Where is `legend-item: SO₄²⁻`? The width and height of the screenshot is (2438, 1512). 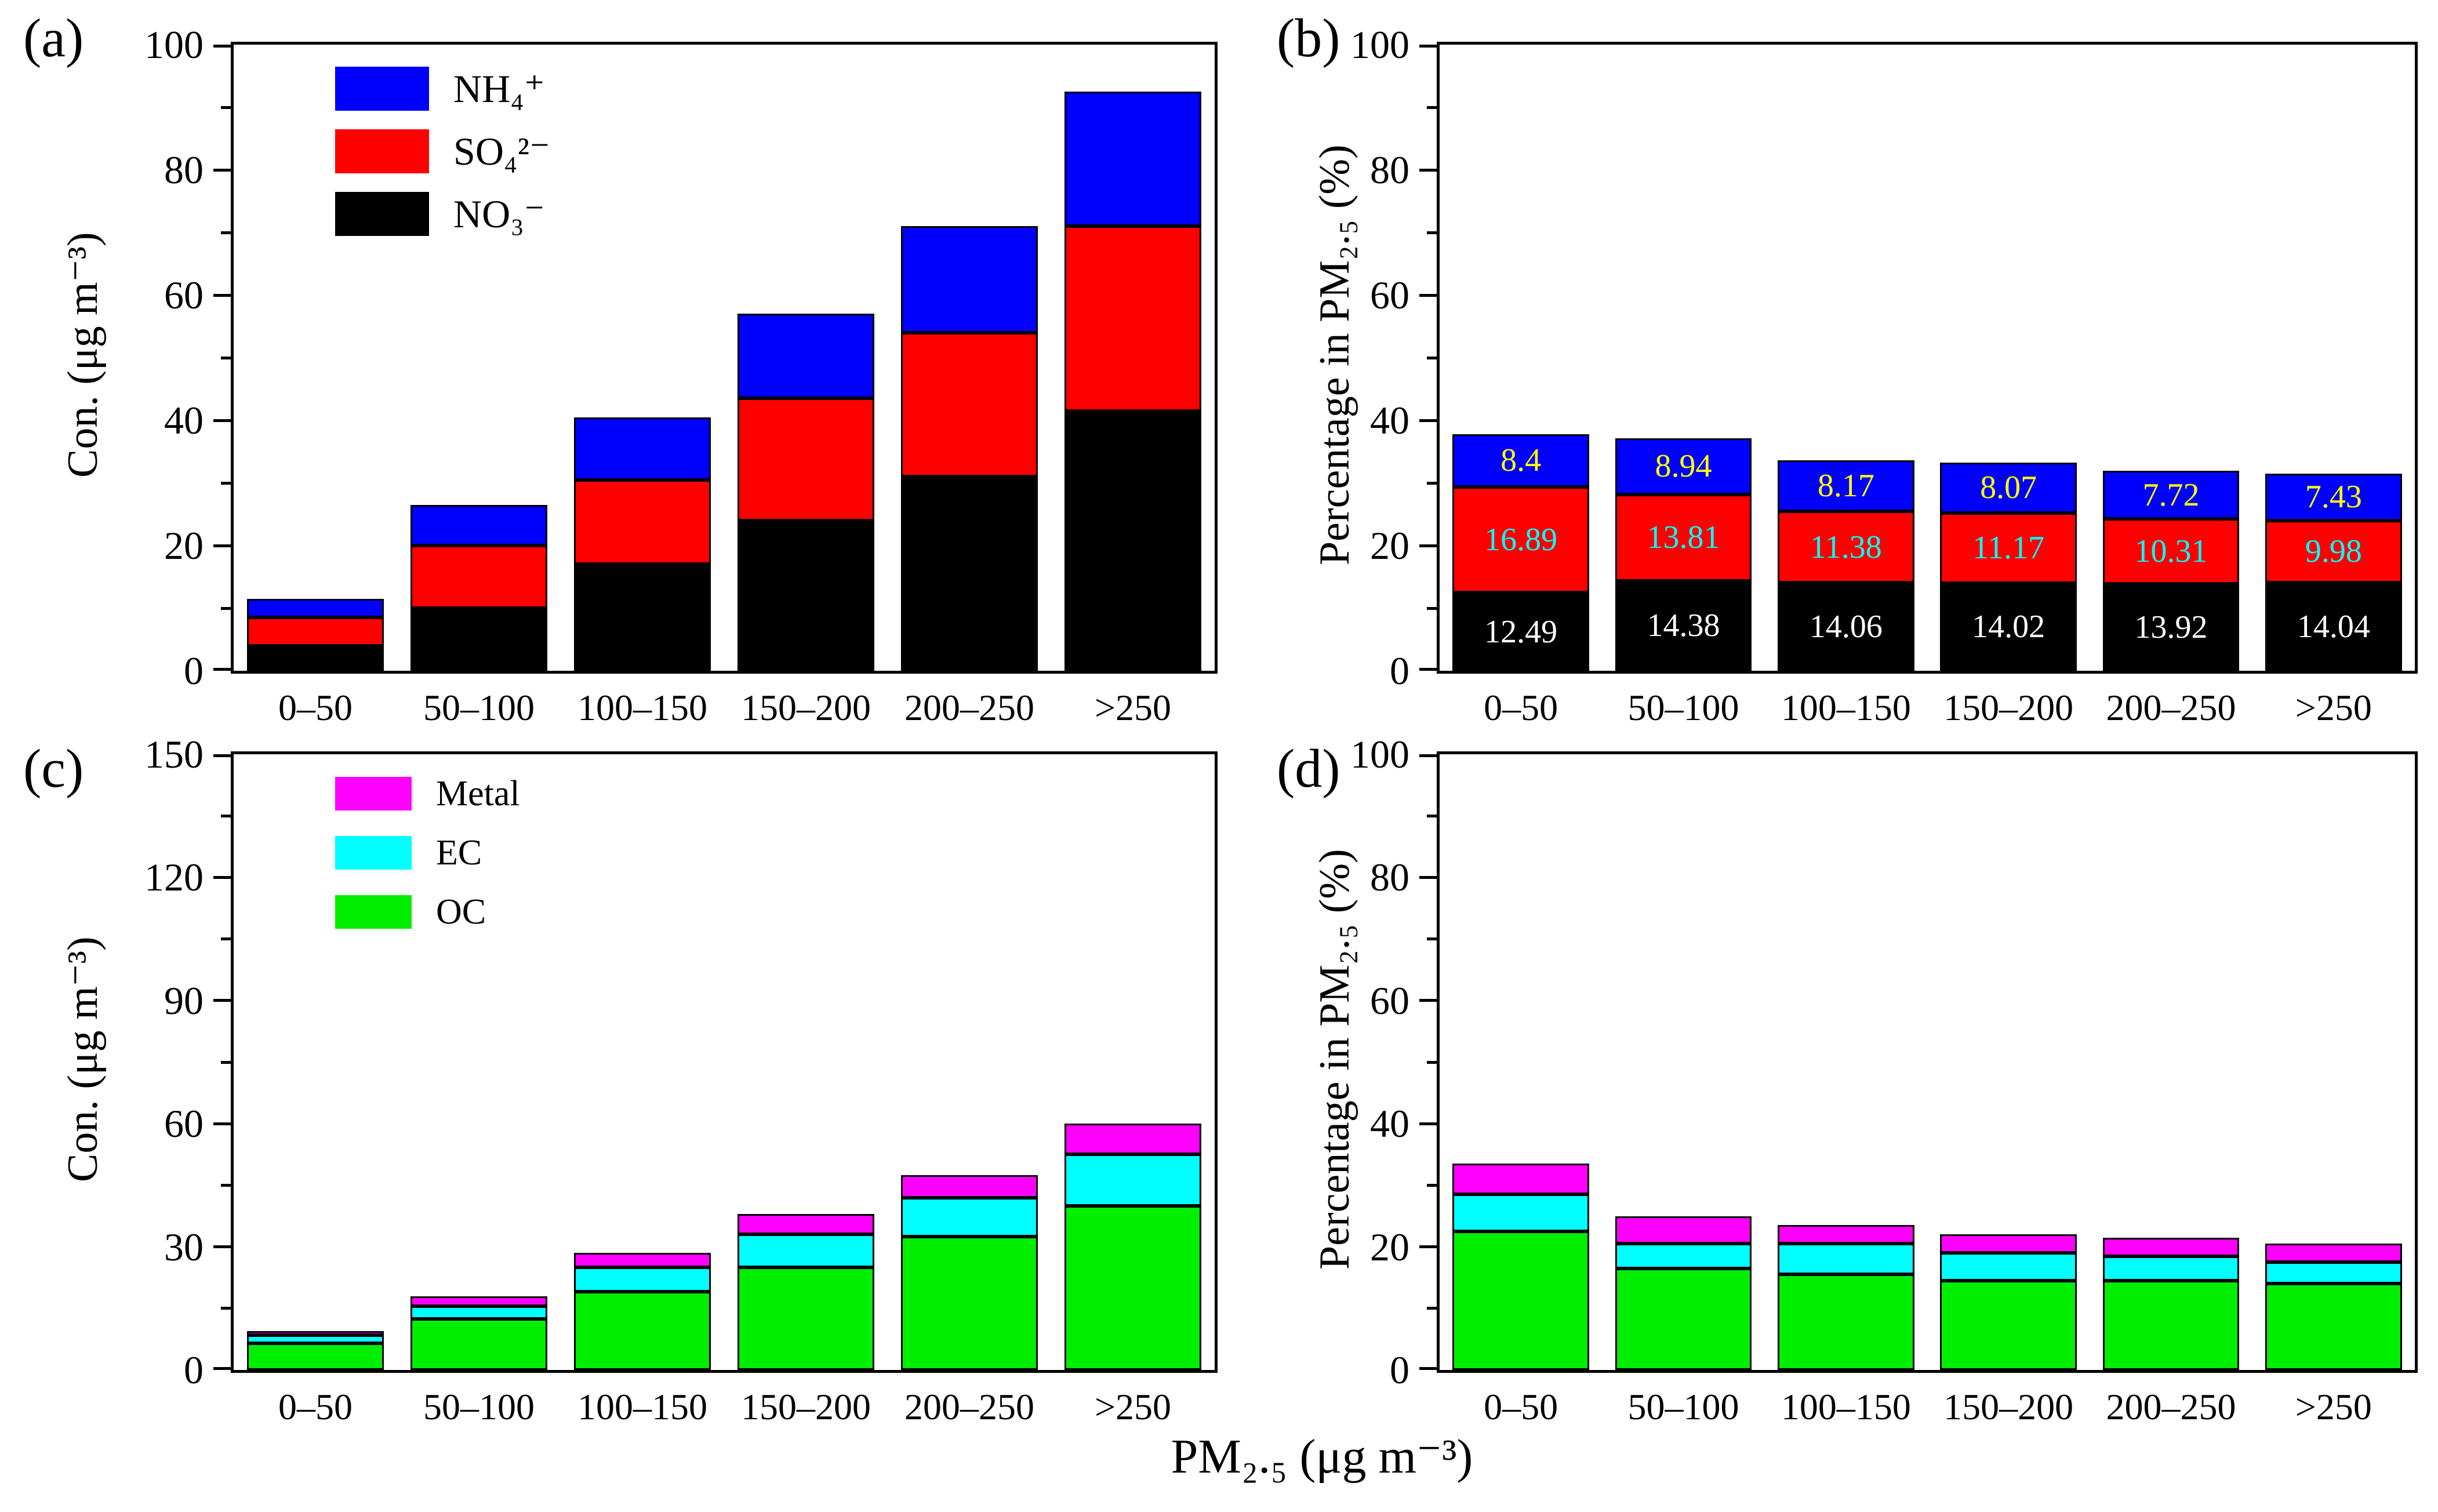
legend-item: SO₄²⁻ is located at coordinates (442, 151).